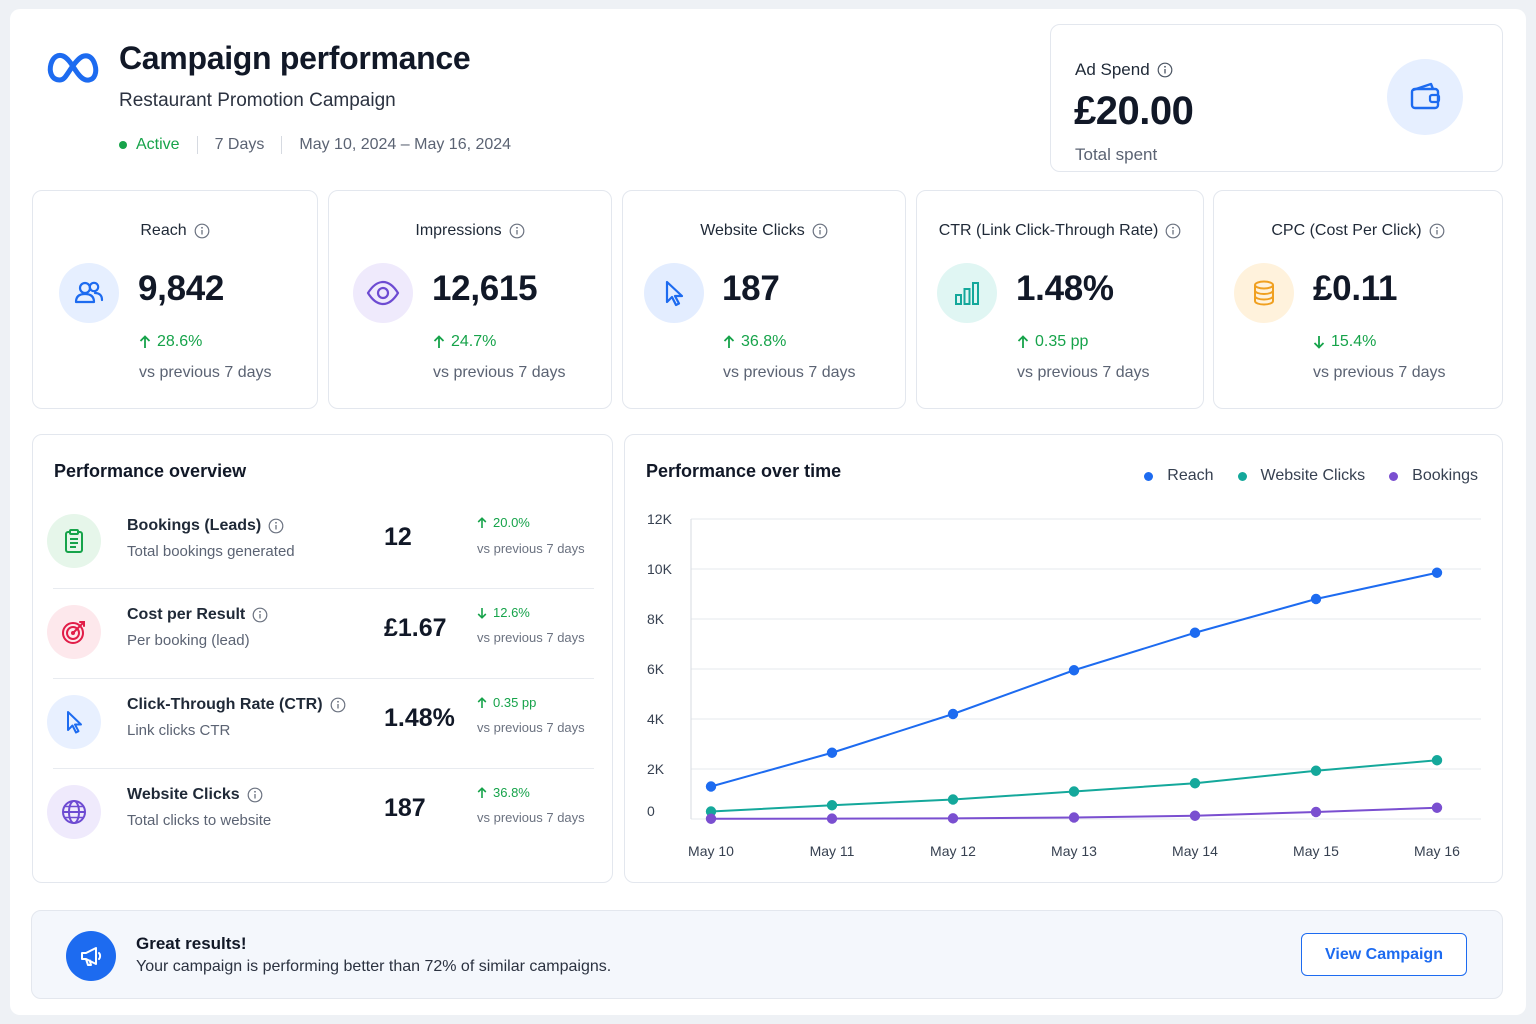 The height and width of the screenshot is (1024, 1536). I want to click on series-line-reach, so click(1074, 679).